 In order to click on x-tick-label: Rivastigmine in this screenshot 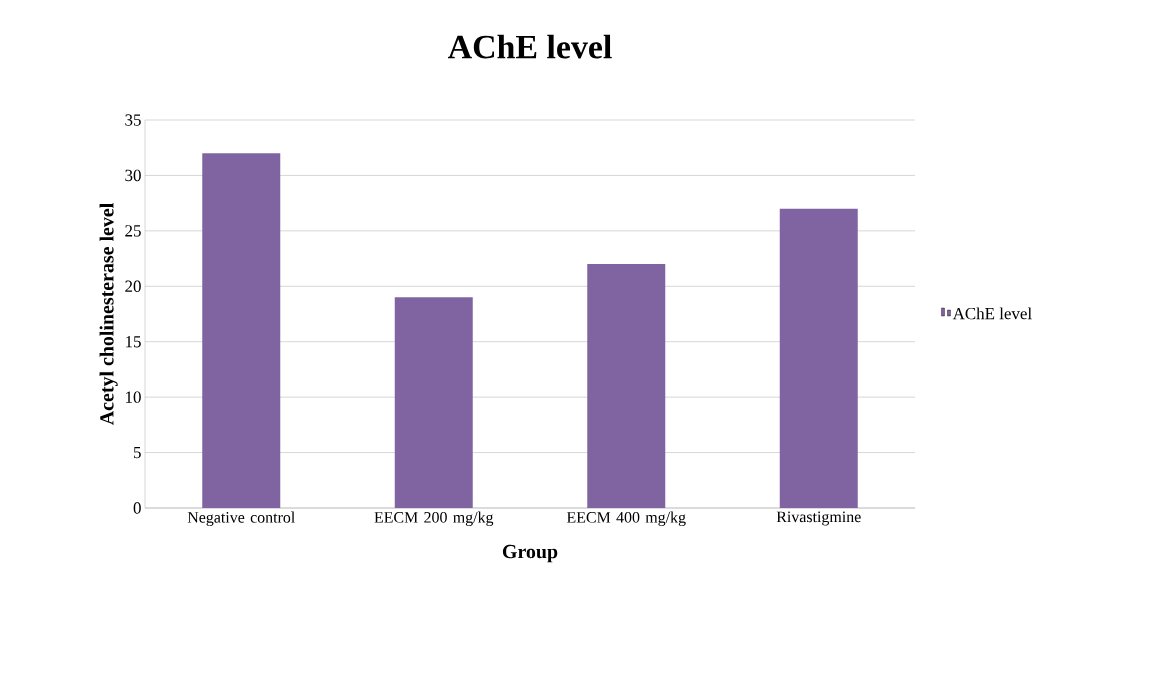, I will do `click(818, 518)`.